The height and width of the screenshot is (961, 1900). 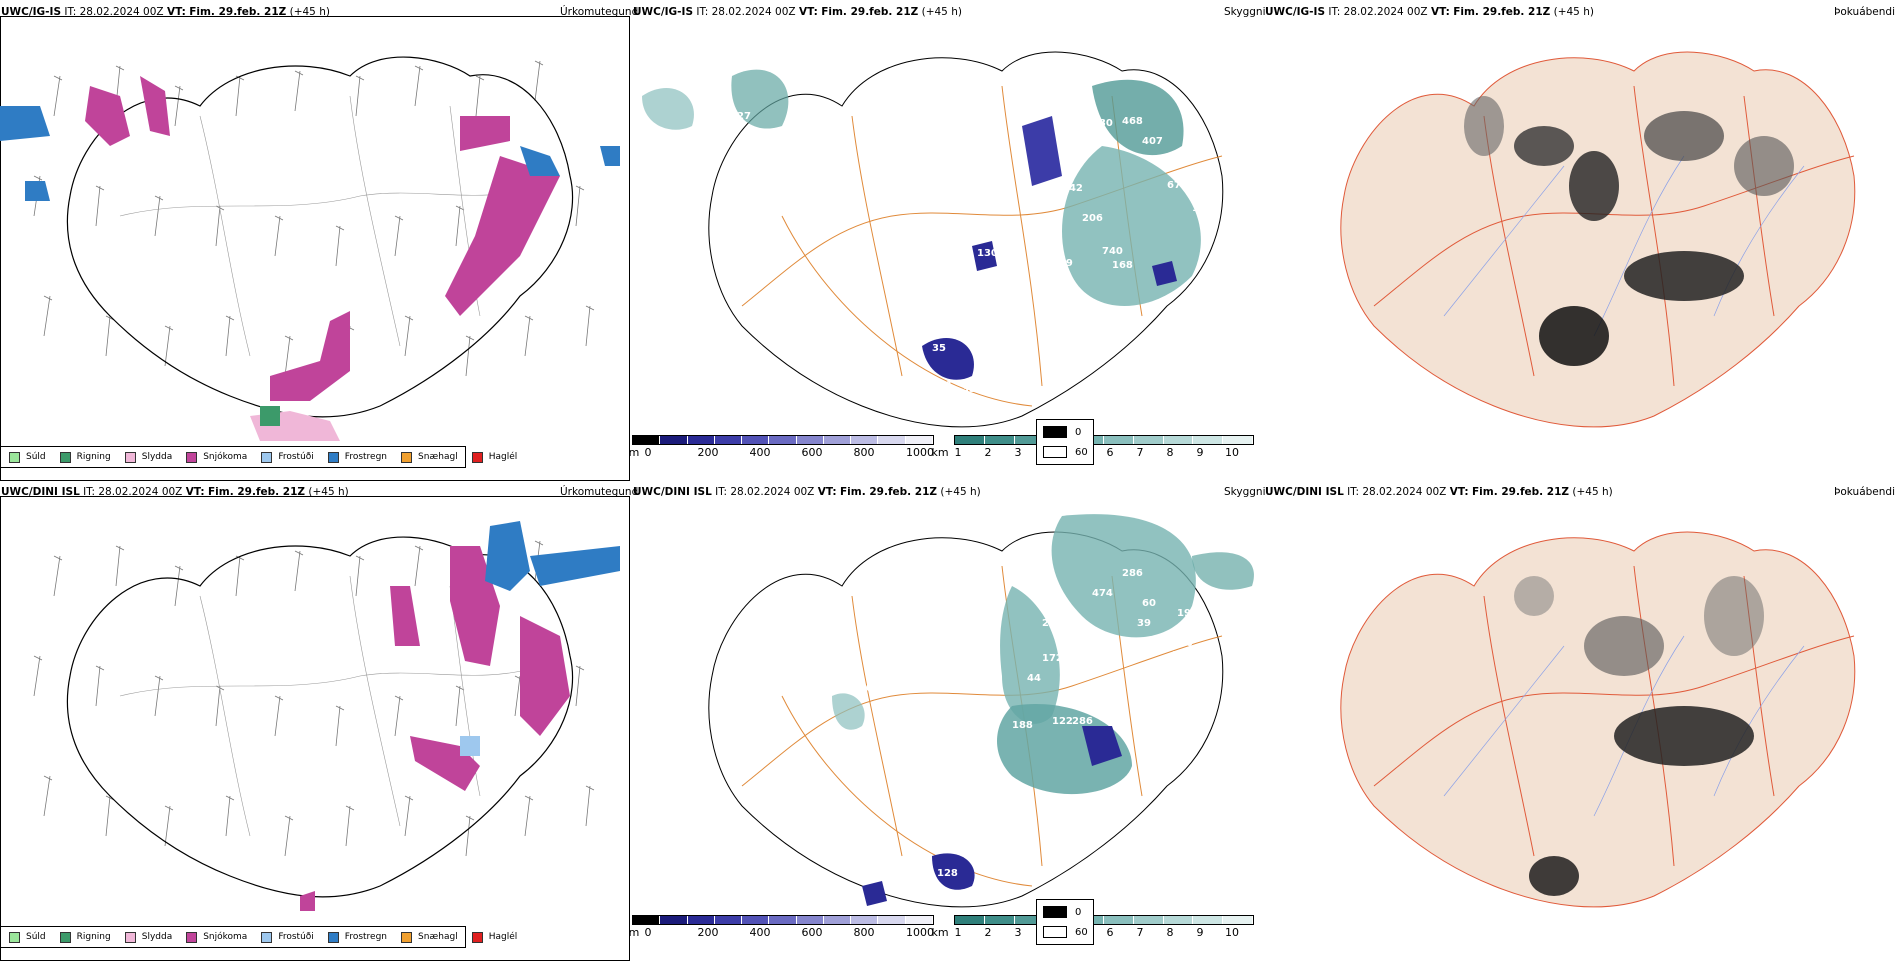 I want to click on legend-label: Slydda, so click(x=157, y=937).